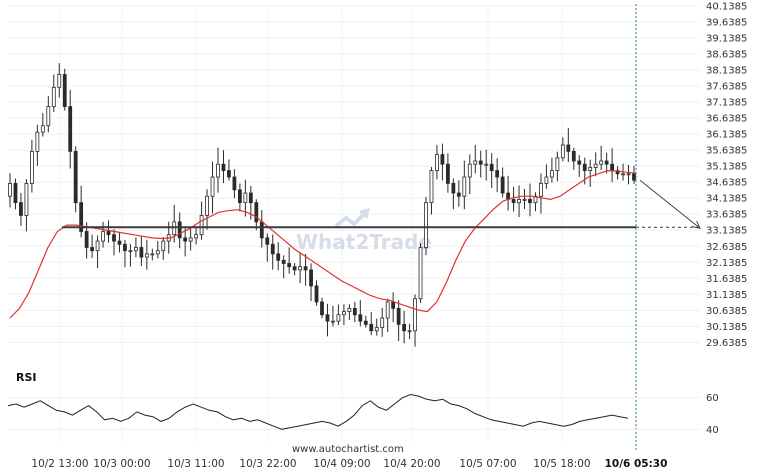  I want to click on price-tick-label: 34.6385, so click(726, 183).